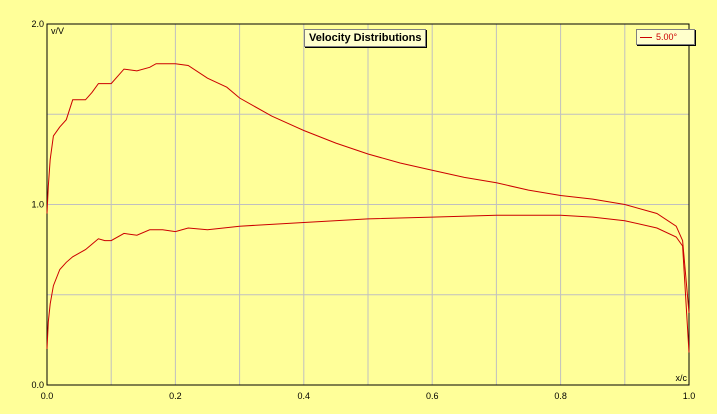 This screenshot has width=717, height=414. I want to click on x-tick-label: 1.0, so click(689, 396).